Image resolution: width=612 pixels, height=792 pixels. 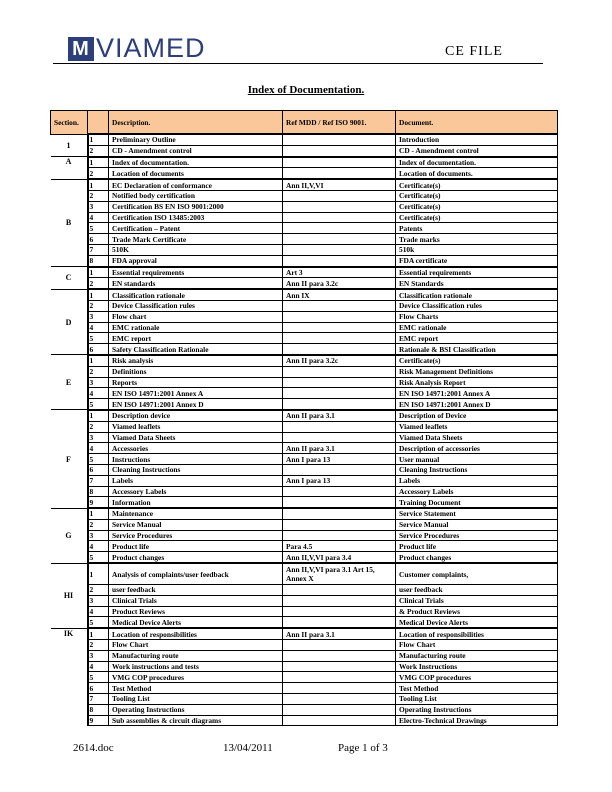 I want to click on description-cell: Maintenance, so click(x=195, y=513).